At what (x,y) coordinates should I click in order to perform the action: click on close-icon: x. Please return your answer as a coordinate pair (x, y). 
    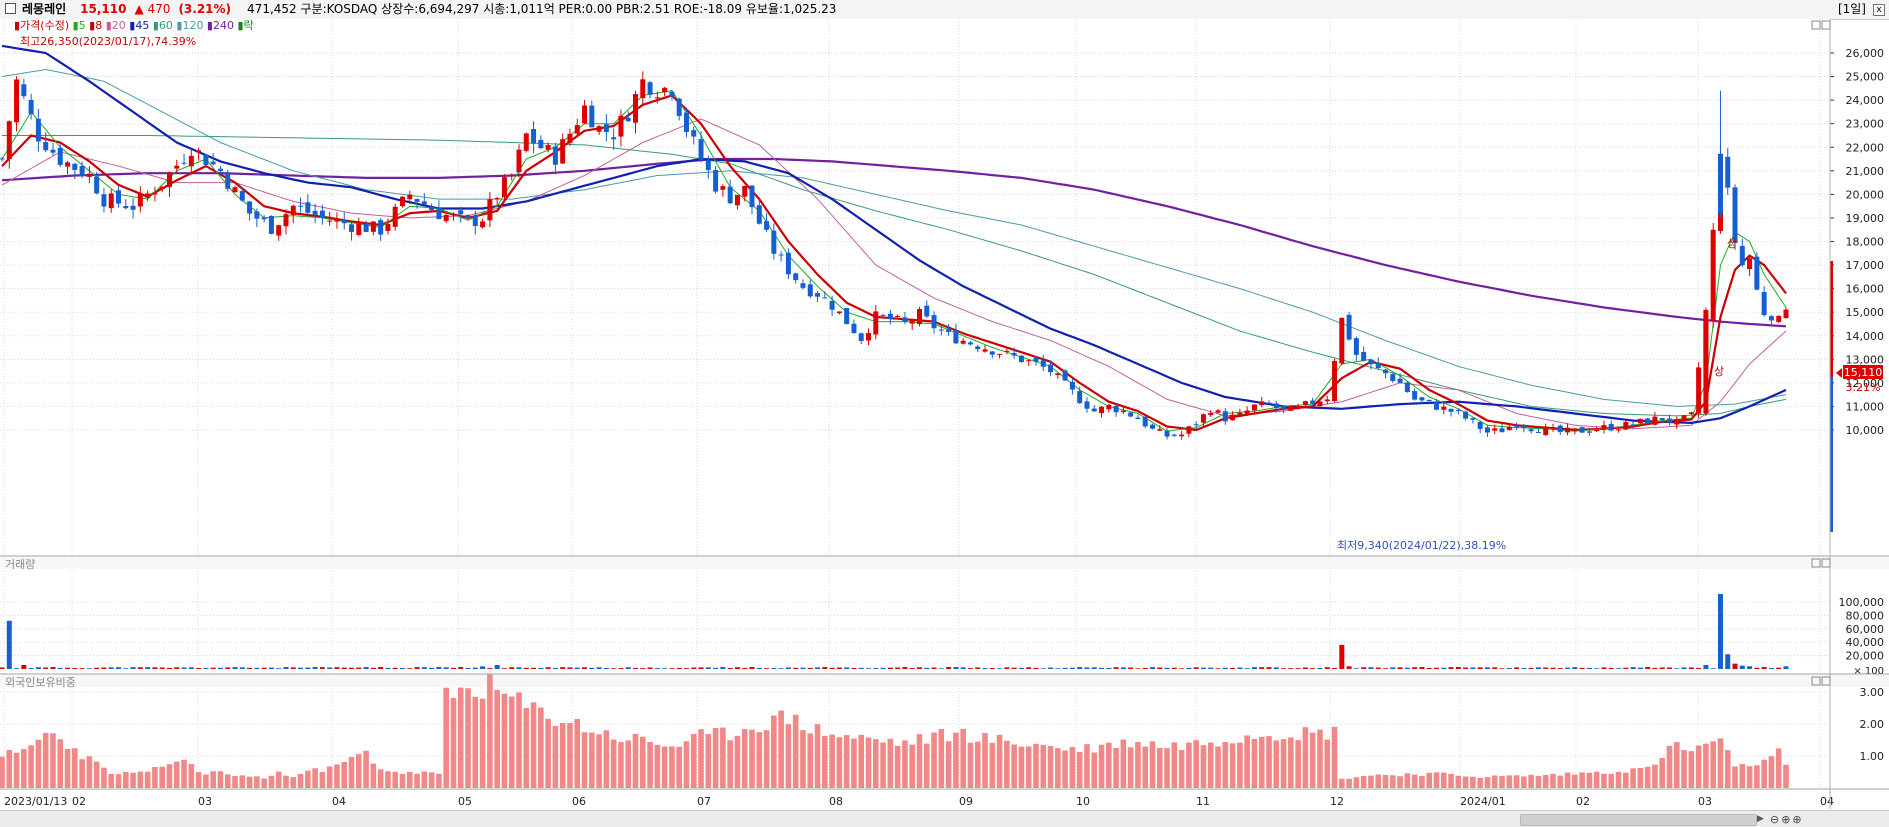
    Looking at the image, I should click on (1879, 10).